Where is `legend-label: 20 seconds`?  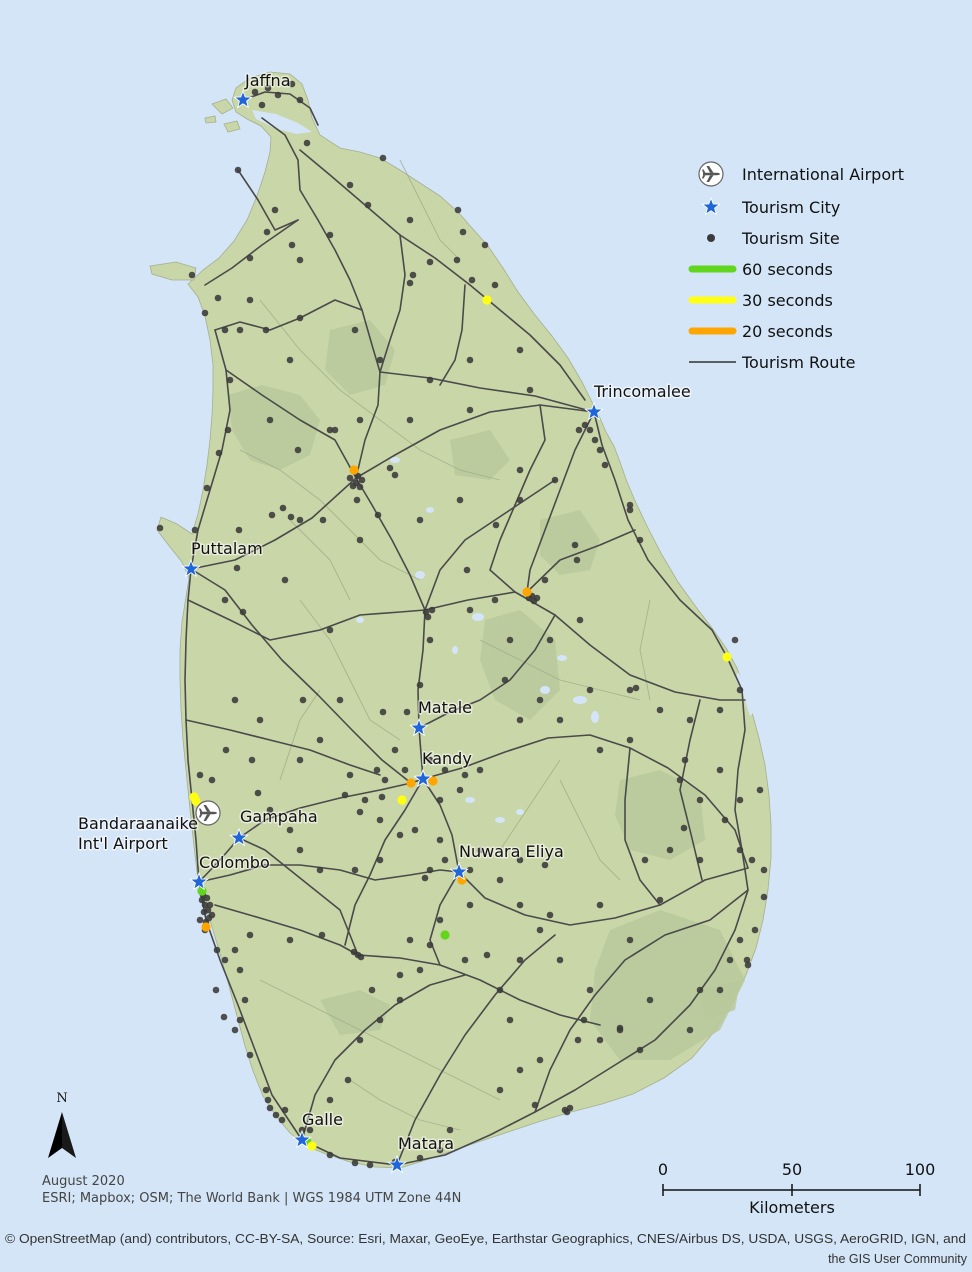
legend-label: 20 seconds is located at coordinates (787, 331).